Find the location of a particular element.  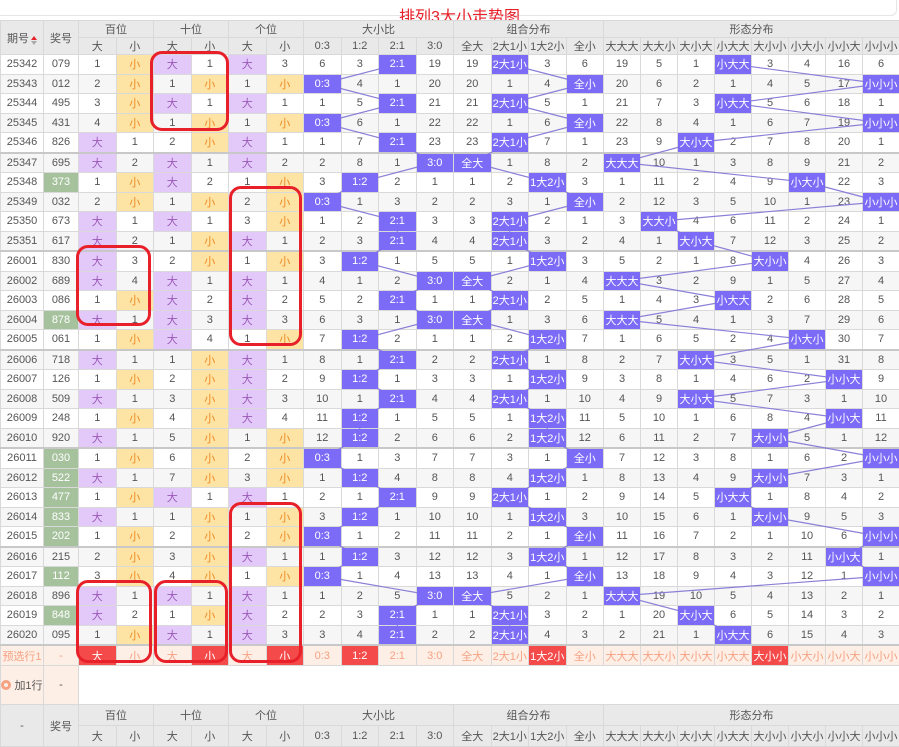

preselect-option-selected: 大 is located at coordinates (98, 655).